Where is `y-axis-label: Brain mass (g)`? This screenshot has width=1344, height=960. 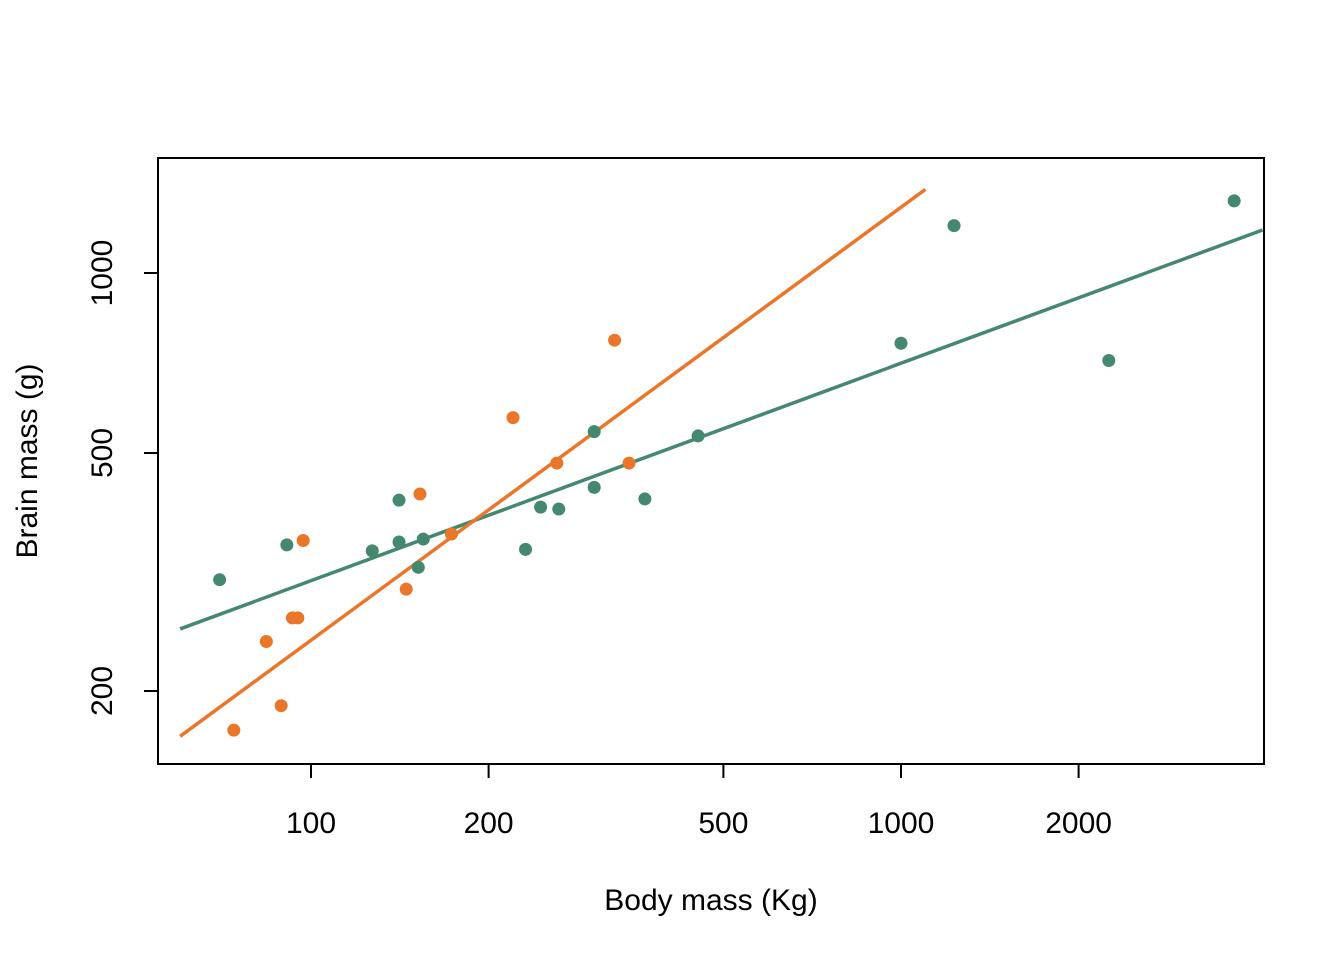
y-axis-label: Brain mass (g) is located at coordinates (27, 460).